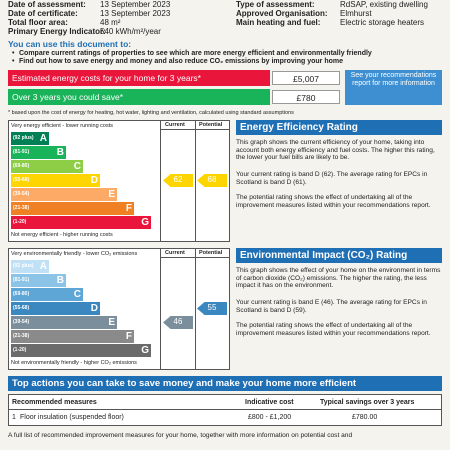 The width and height of the screenshot is (450, 450). Describe the element at coordinates (282, 13) in the screenshot. I see `info-label: Approved Organisation:` at that location.